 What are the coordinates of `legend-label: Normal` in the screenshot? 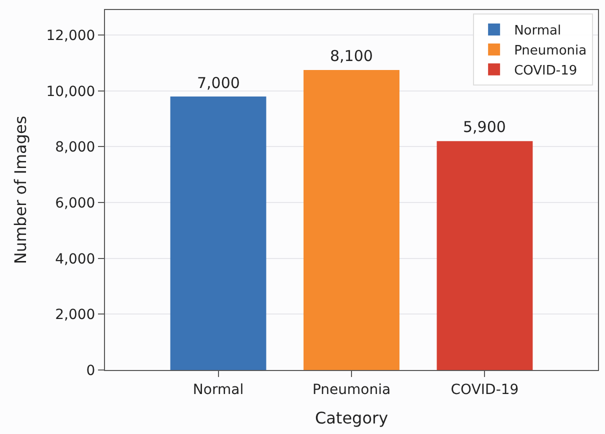 It's located at (538, 31).